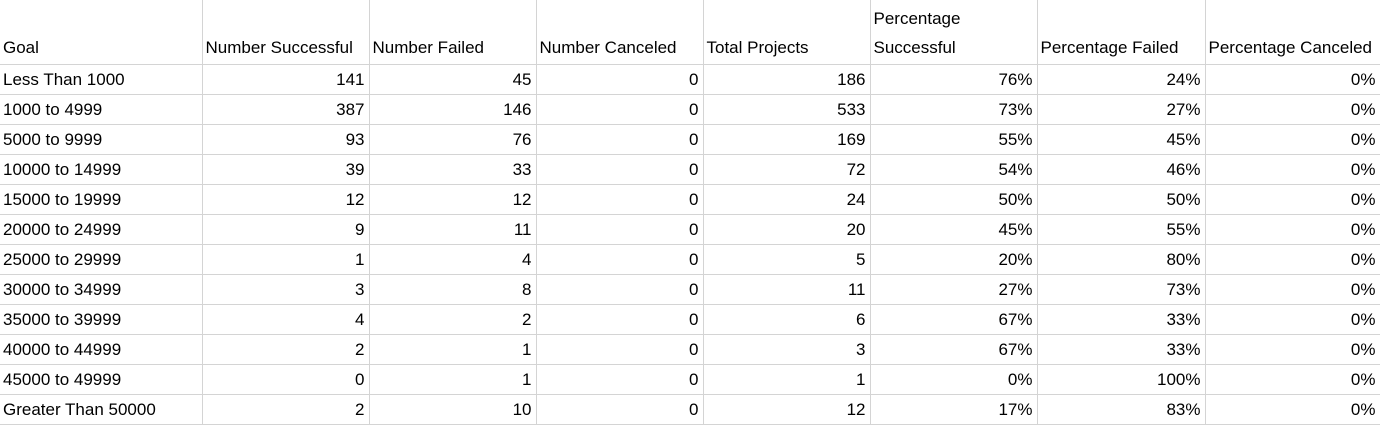 Image resolution: width=1380 pixels, height=425 pixels. What do you see at coordinates (787, 259) in the screenshot?
I see `total-projects-cell: 5` at bounding box center [787, 259].